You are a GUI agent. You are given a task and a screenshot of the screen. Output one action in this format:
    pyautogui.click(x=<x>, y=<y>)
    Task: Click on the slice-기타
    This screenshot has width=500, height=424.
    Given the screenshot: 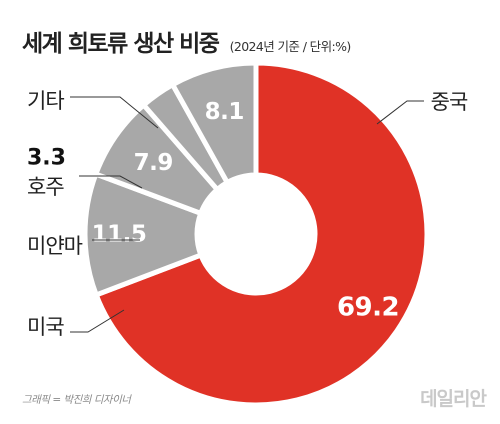 What is the action you would take?
    pyautogui.click(x=214, y=123)
    